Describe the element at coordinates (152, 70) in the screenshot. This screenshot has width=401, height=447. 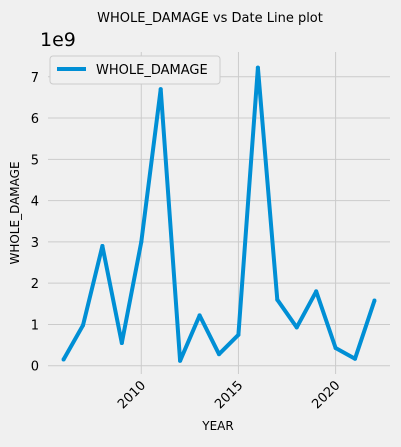
I see `legend-label: WHOLE_DAMAGE` at that location.